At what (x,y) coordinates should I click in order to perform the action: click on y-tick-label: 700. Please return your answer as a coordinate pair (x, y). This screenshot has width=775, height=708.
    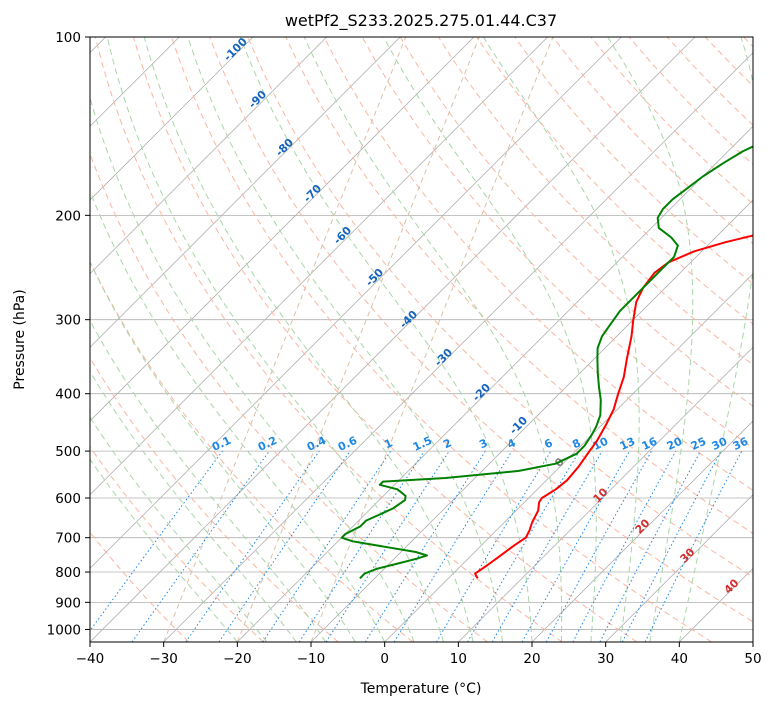
    Looking at the image, I should click on (68, 539).